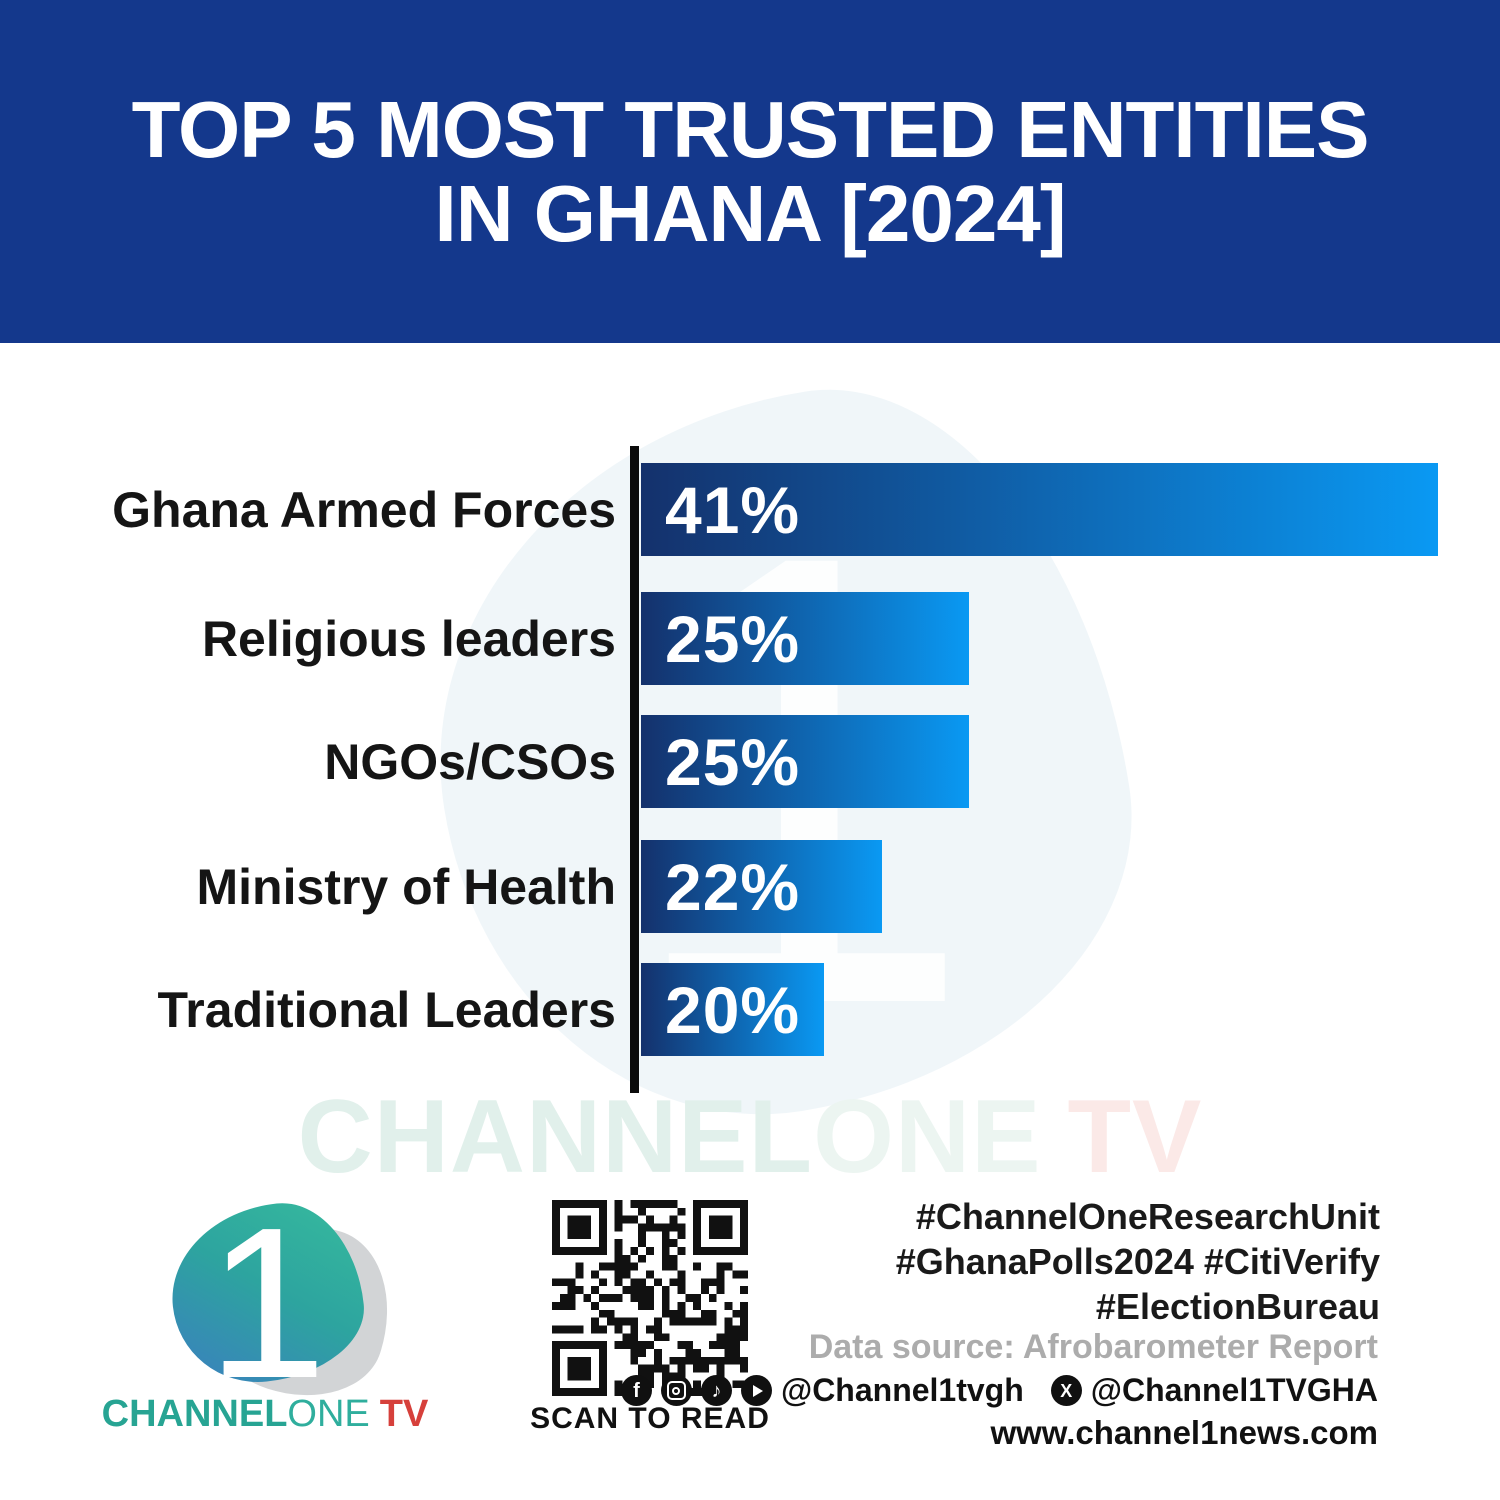 The height and width of the screenshot is (1500, 1500). What do you see at coordinates (636, 1390) in the screenshot?
I see `facebook-icon: f` at bounding box center [636, 1390].